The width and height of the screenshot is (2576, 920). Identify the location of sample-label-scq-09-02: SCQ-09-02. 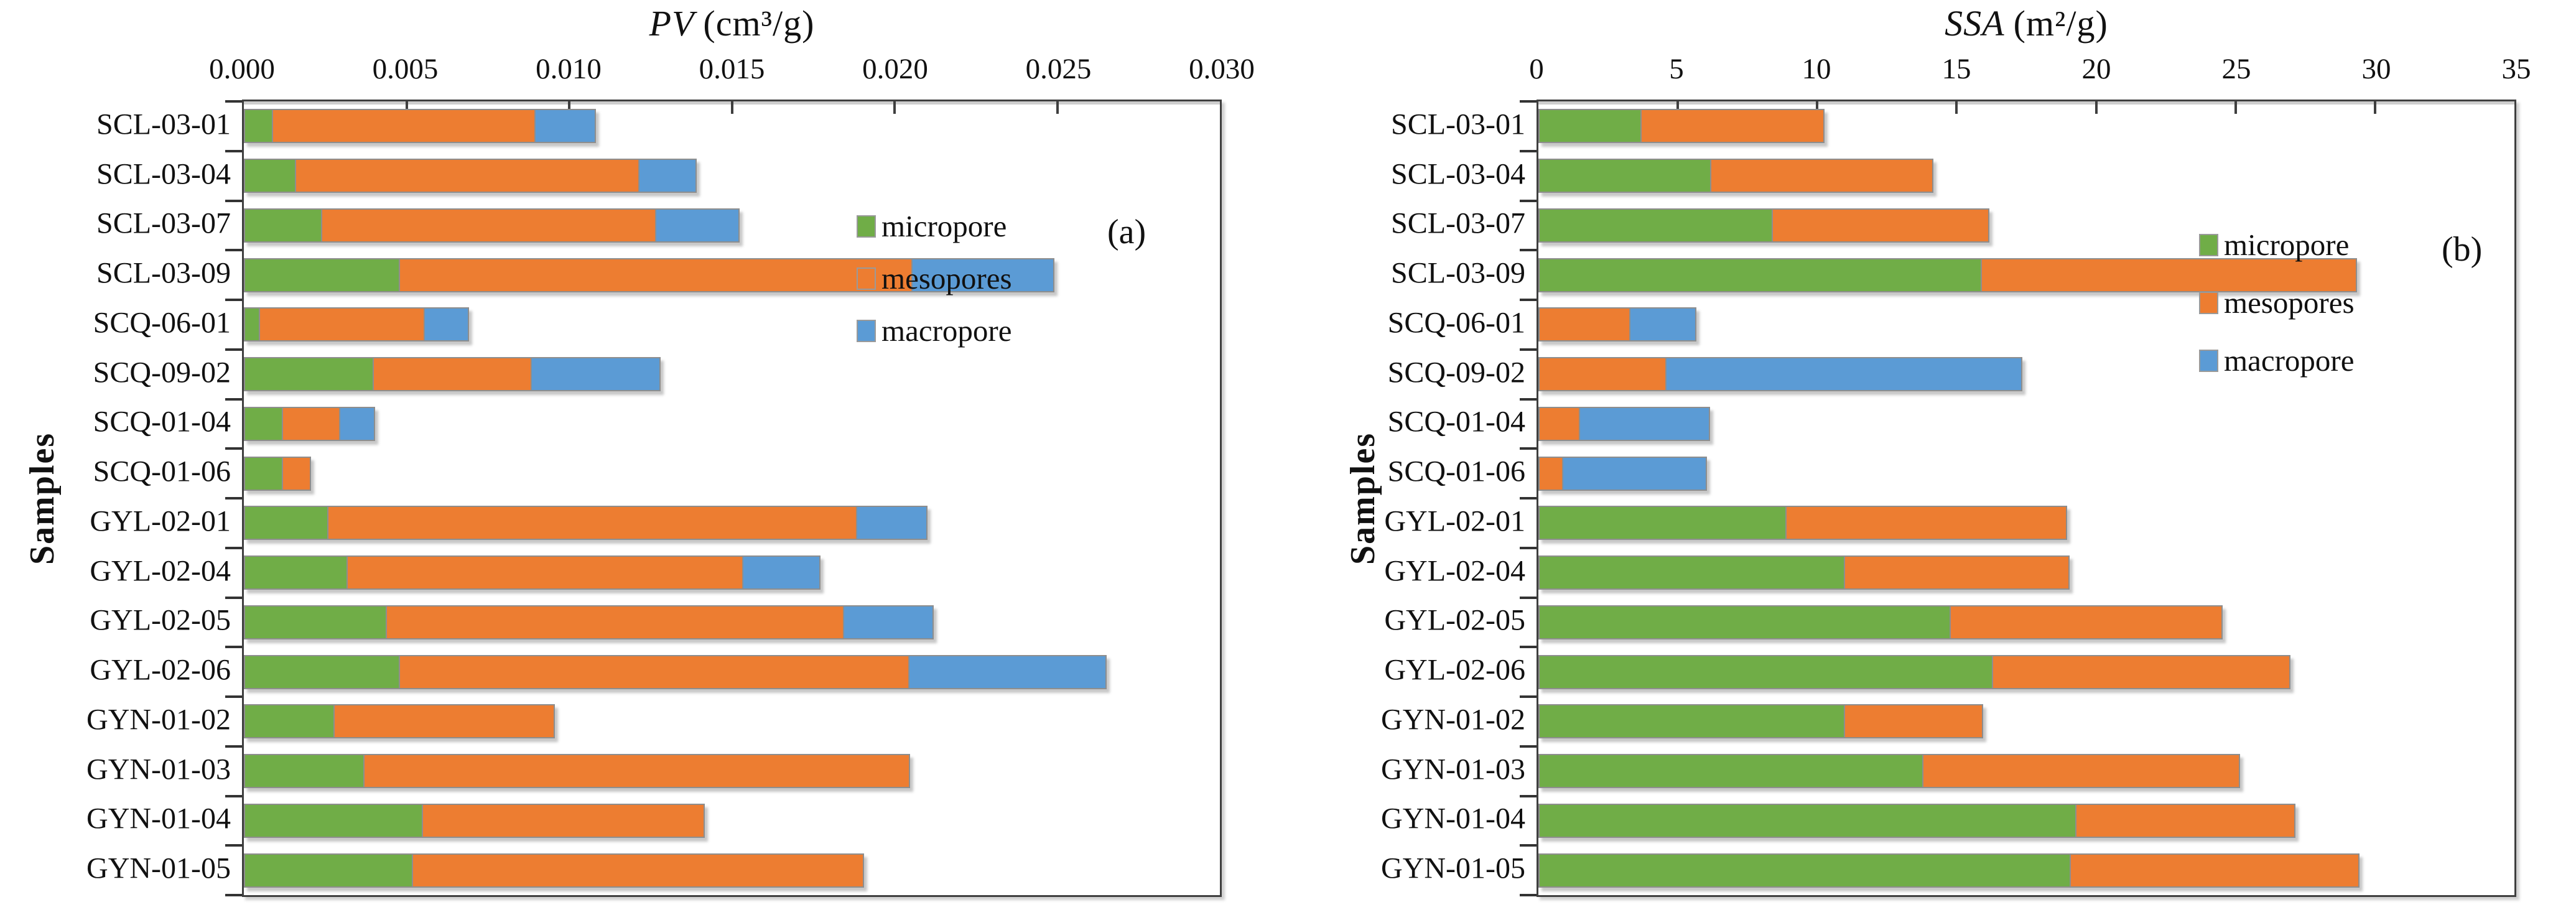
(1456, 373).